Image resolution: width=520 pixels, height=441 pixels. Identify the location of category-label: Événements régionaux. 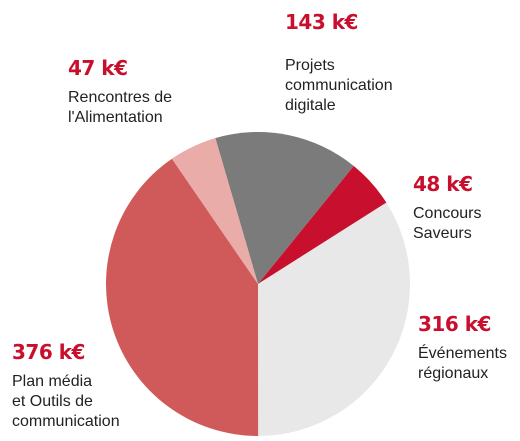
(462, 363).